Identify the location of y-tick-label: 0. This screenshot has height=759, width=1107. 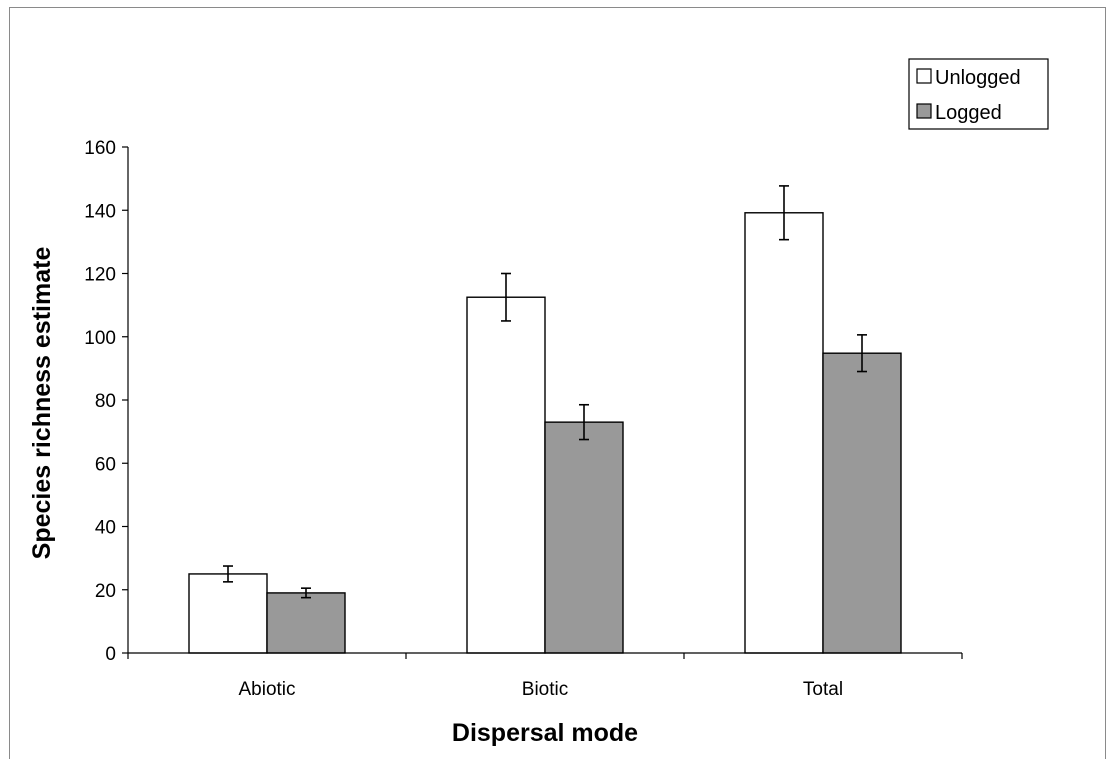
(110, 654).